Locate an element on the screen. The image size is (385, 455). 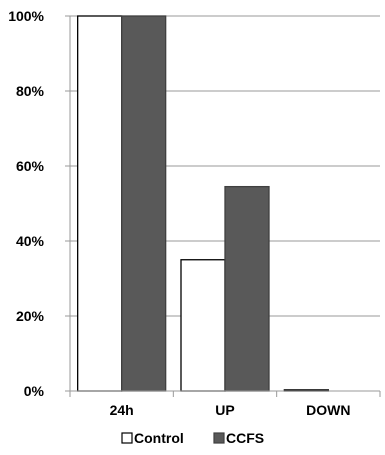
y-tick-label: 40% is located at coordinates (30, 241).